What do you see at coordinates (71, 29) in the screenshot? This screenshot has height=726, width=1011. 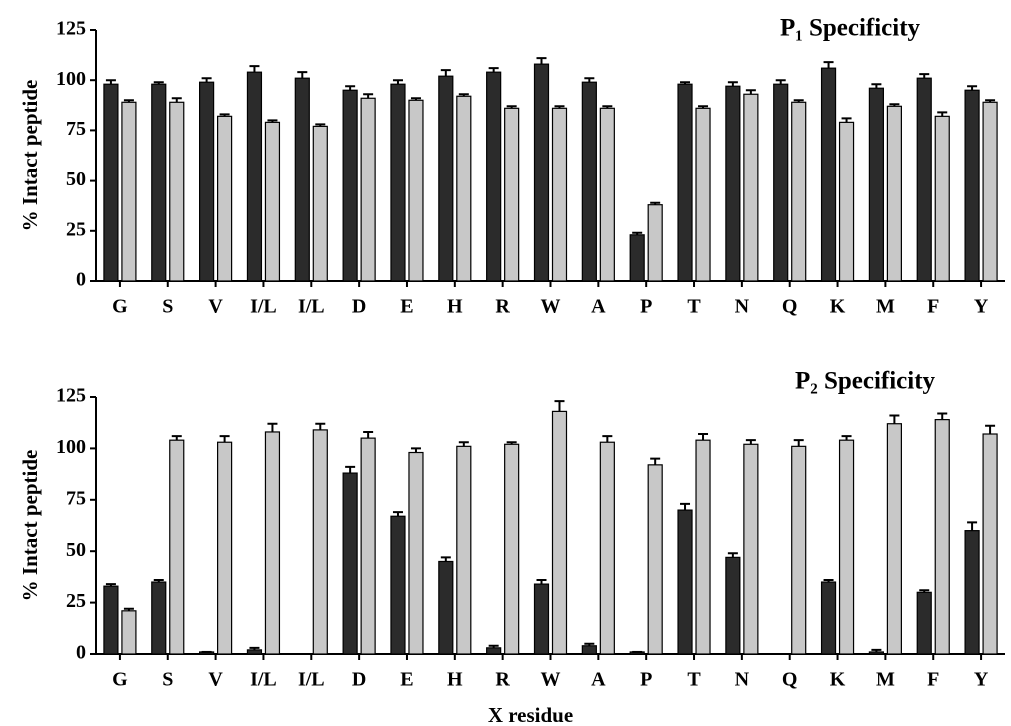 I see `y-tick-label: 125` at bounding box center [71, 29].